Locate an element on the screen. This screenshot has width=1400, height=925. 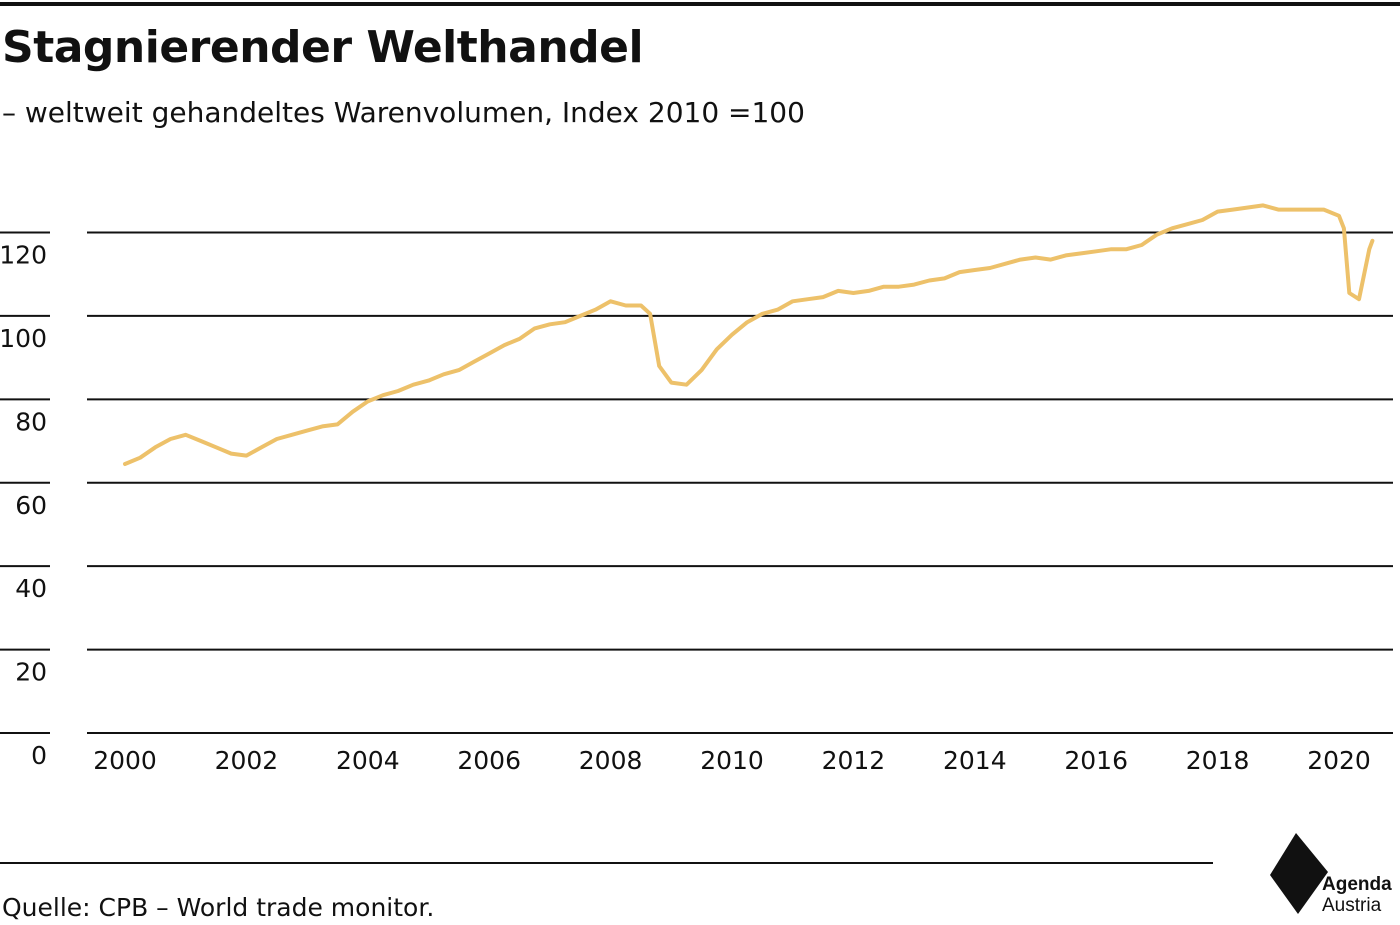
y-tick-label-0: 0 is located at coordinates (39, 755).